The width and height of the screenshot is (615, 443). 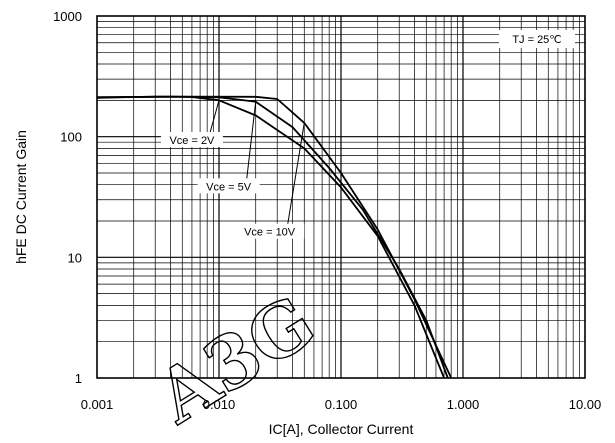 I want to click on x-axis-ticks: 0.001 0.010 0.100 1.000 10.00, so click(x=341, y=404).